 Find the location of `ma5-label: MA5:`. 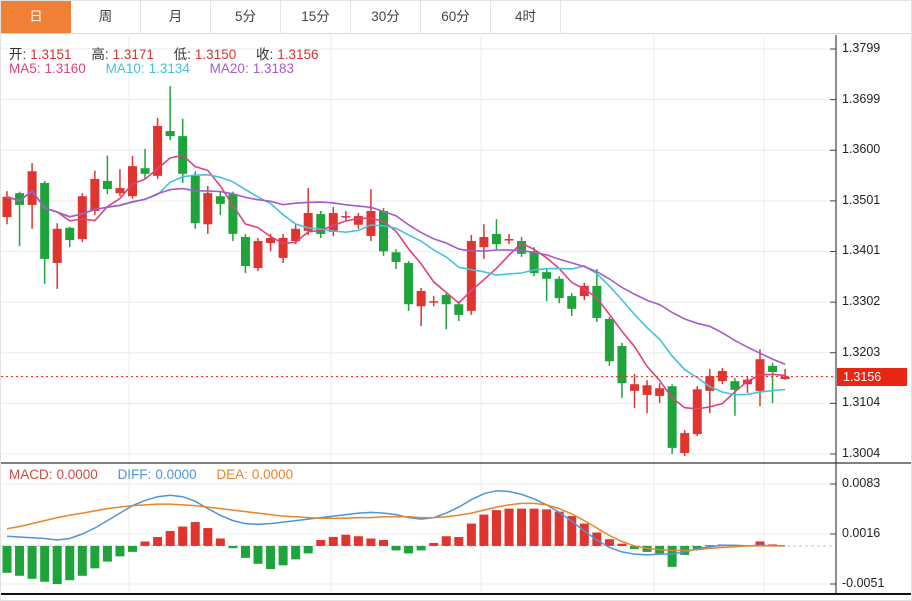

ma5-label: MA5: is located at coordinates (25, 68).